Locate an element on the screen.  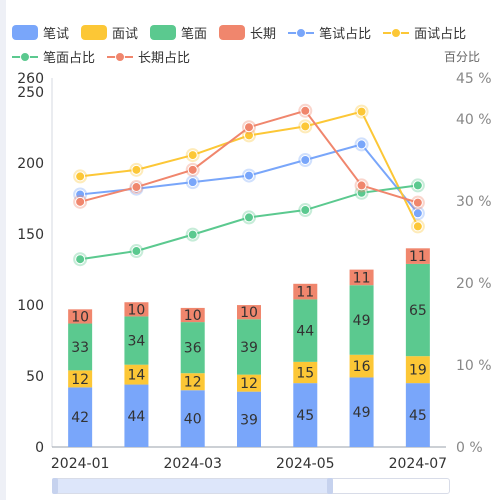
bar-value-label: 33 is located at coordinates (80, 348).